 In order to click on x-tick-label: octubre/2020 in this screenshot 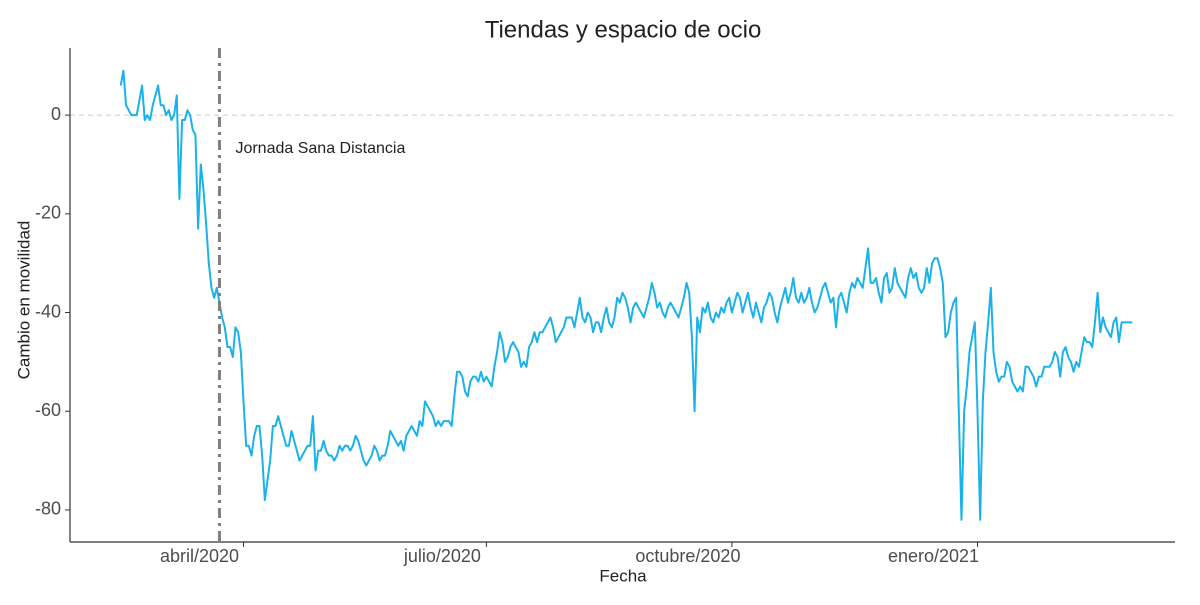, I will do `click(687, 556)`.